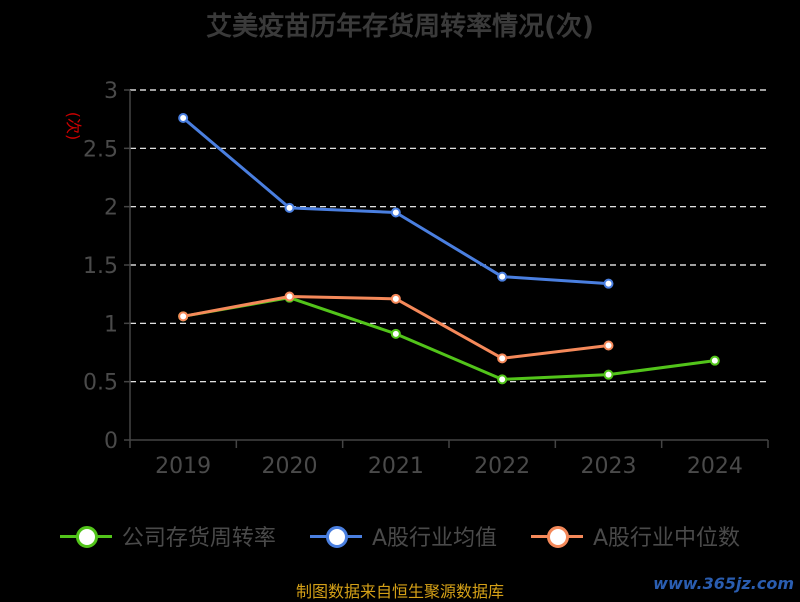 The image size is (800, 602). I want to click on legend-swatch-company, so click(85, 536).